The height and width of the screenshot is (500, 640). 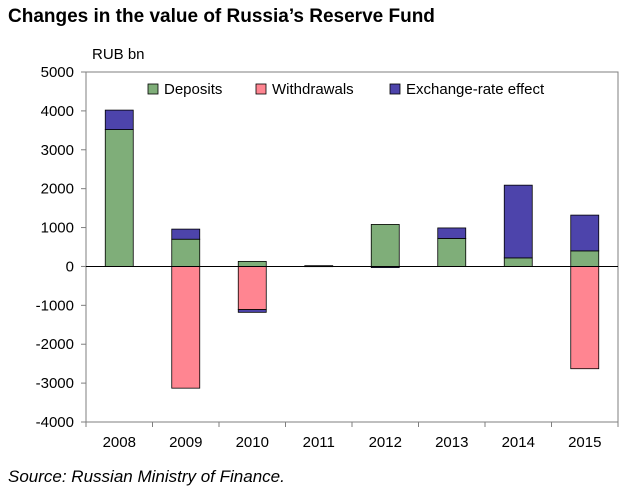 I want to click on x-tick-label: 2008, so click(x=119, y=442).